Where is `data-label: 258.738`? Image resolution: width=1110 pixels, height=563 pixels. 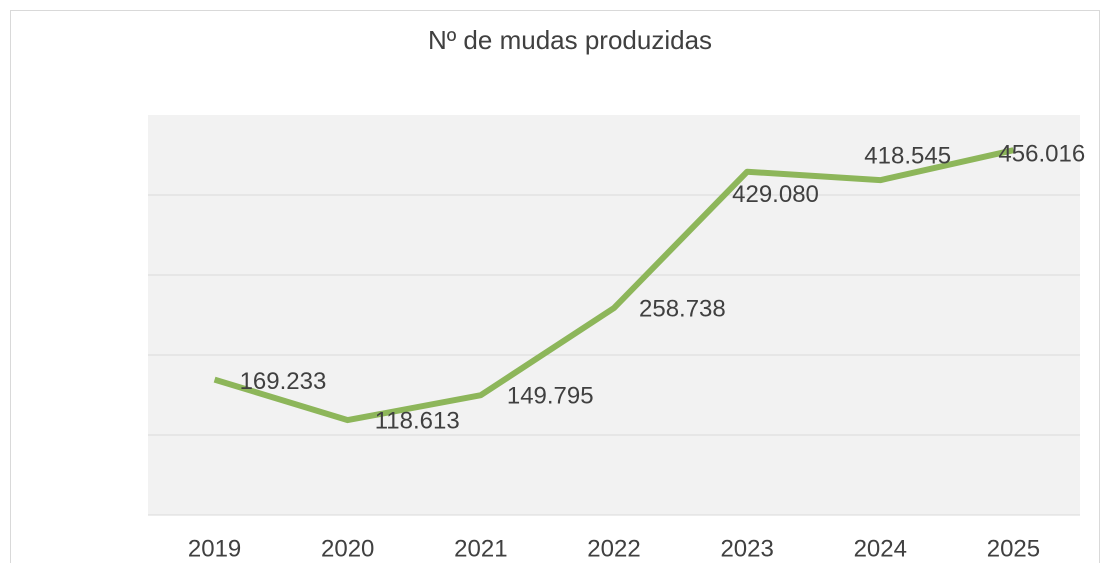
data-label: 258.738 is located at coordinates (682, 308).